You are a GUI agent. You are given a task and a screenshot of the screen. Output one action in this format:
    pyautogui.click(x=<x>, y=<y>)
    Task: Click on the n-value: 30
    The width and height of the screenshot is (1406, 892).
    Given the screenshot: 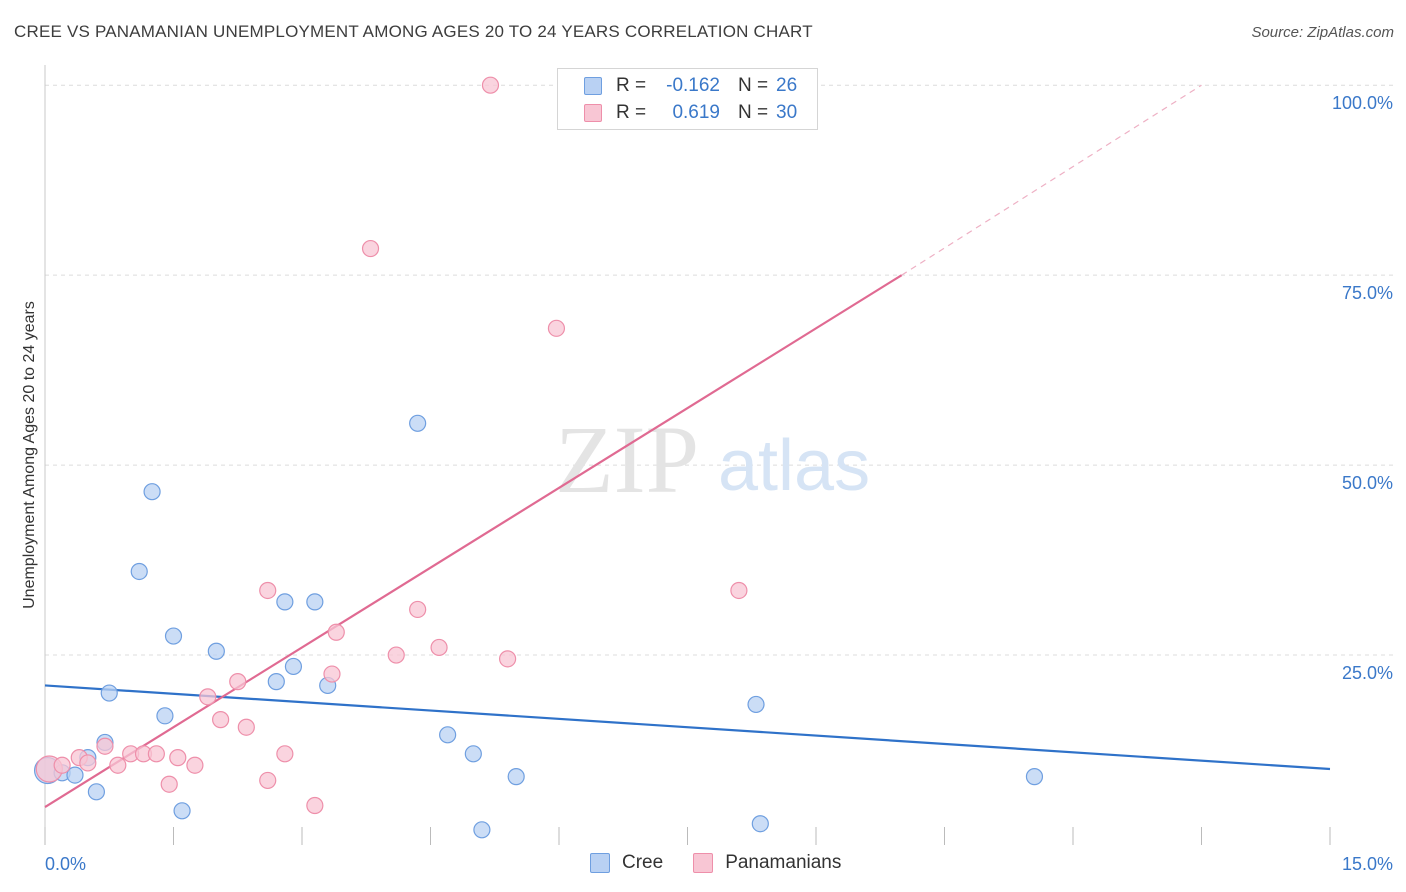 What is the action you would take?
    pyautogui.click(x=787, y=112)
    